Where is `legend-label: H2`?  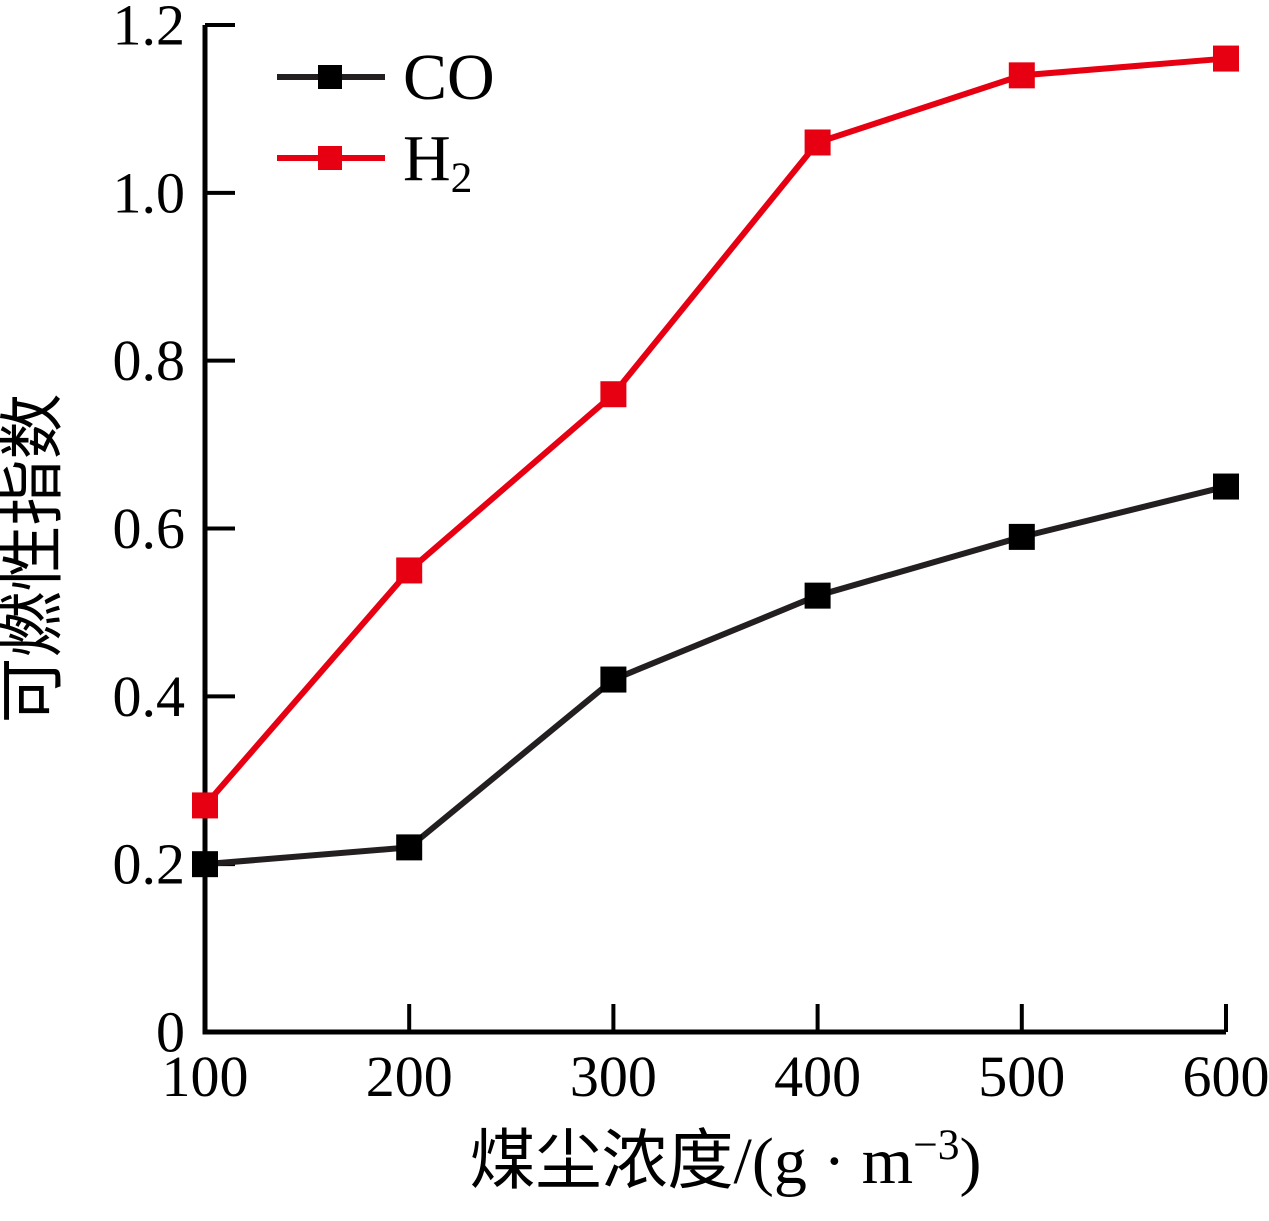
legend-label: H2 is located at coordinates (437, 162).